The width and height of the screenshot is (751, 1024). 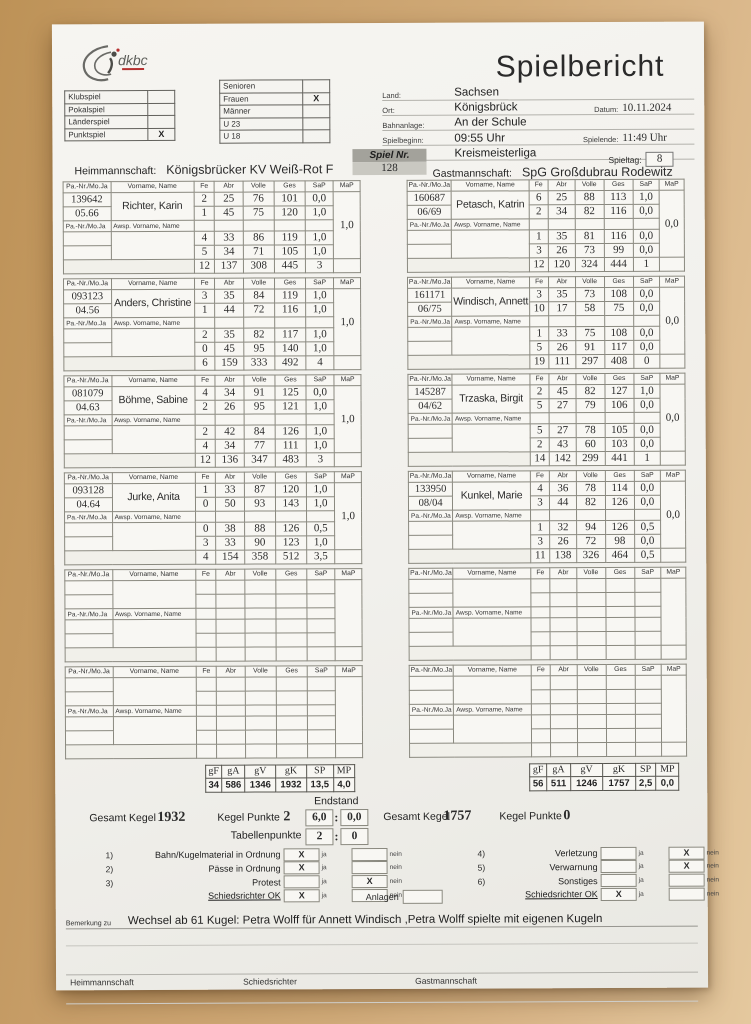 What do you see at coordinates (259, 363) in the screenshot?
I see `total-volle: 333` at bounding box center [259, 363].